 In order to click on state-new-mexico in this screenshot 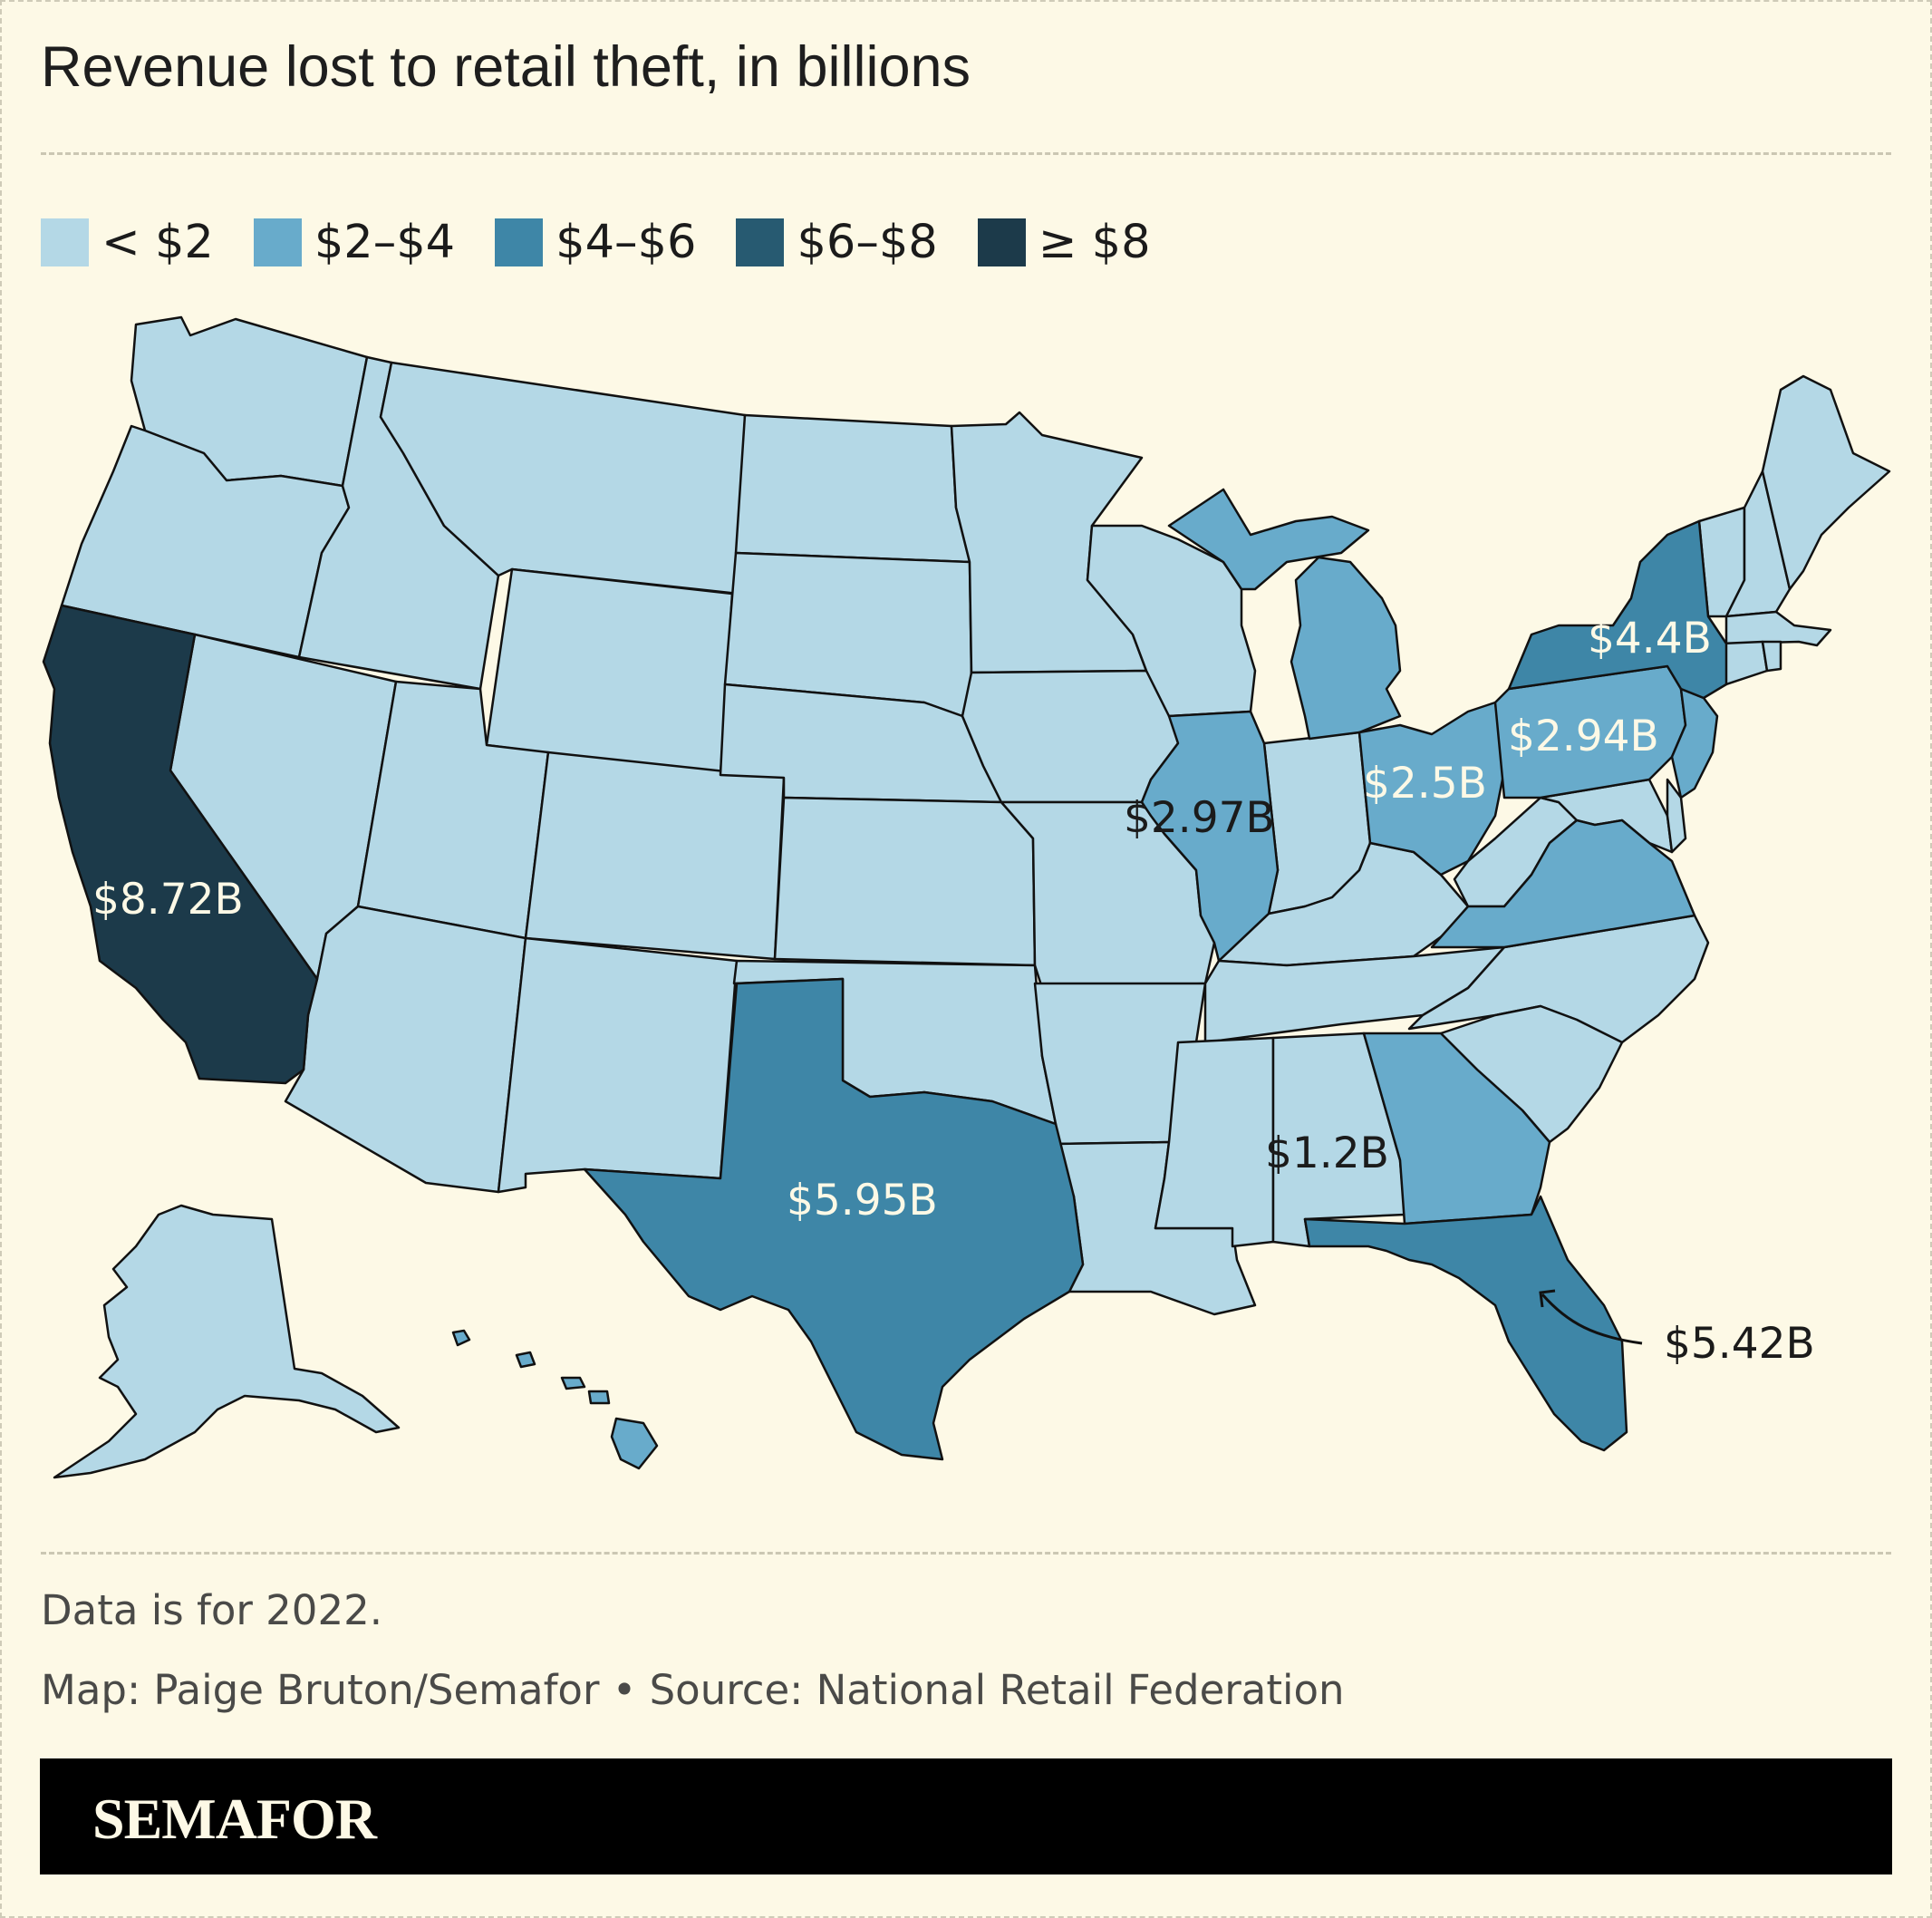, I will do `click(618, 1065)`.